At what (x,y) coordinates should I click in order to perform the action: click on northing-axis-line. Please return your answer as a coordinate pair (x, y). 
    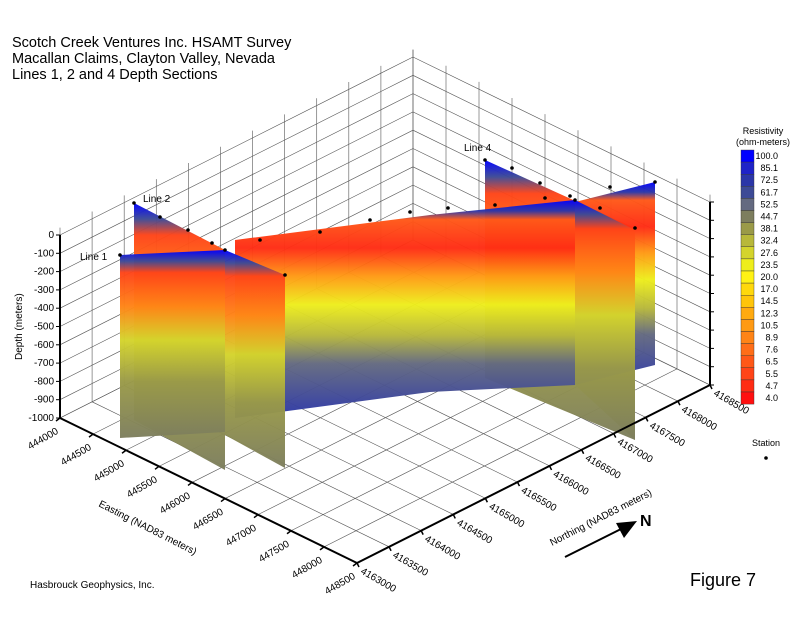
    Looking at the image, I should click on (533, 474).